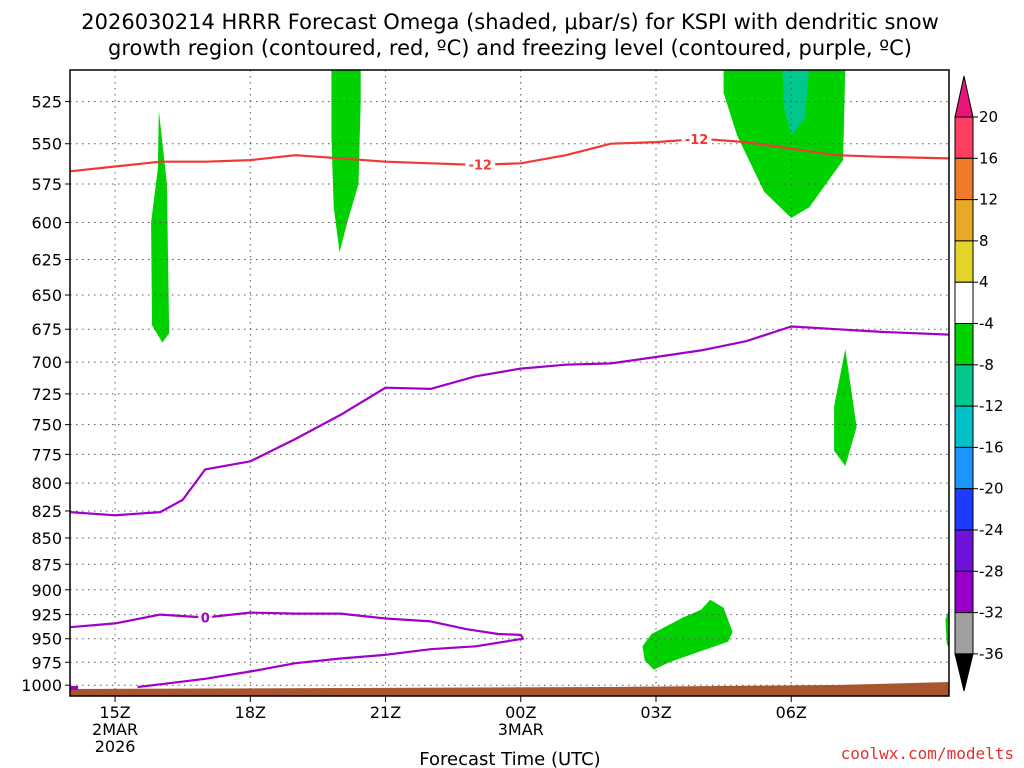 The width and height of the screenshot is (1024, 768). What do you see at coordinates (927, 753) in the screenshot?
I see `credit-text: coolwx.com/modelts` at bounding box center [927, 753].